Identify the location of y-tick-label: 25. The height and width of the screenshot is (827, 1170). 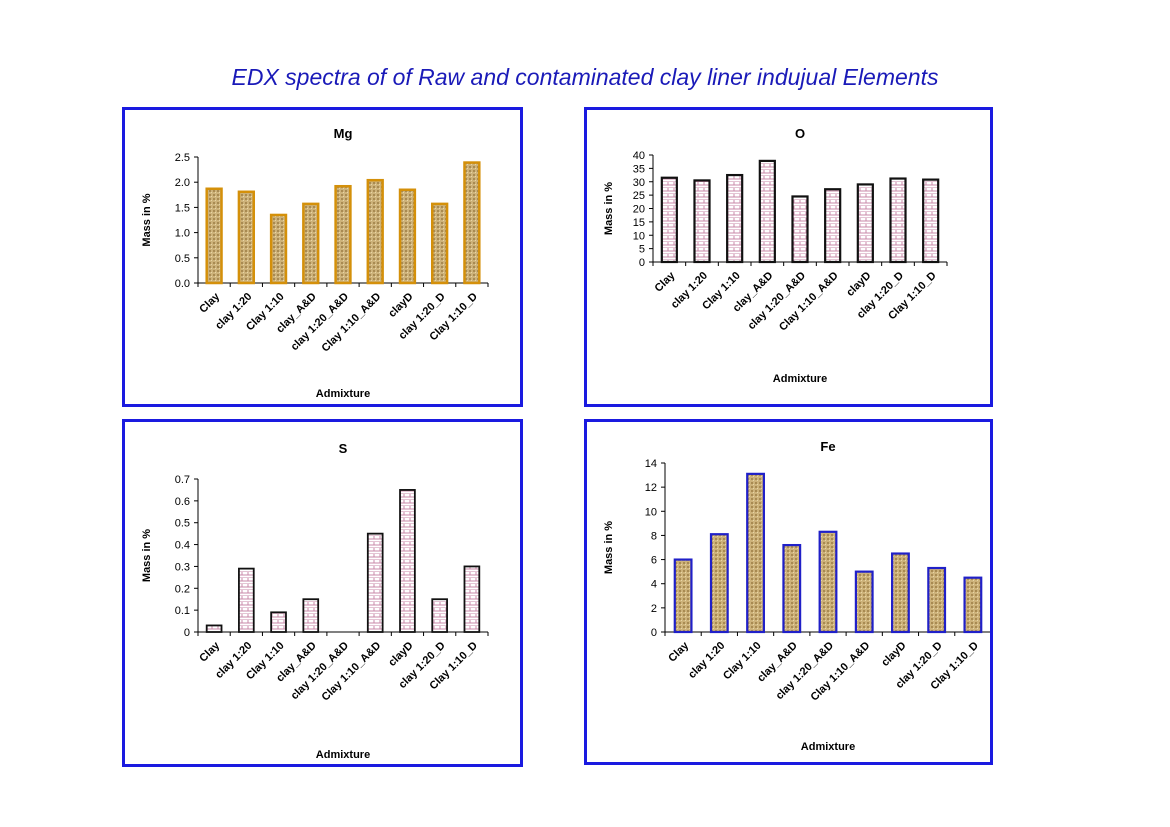
(639, 196).